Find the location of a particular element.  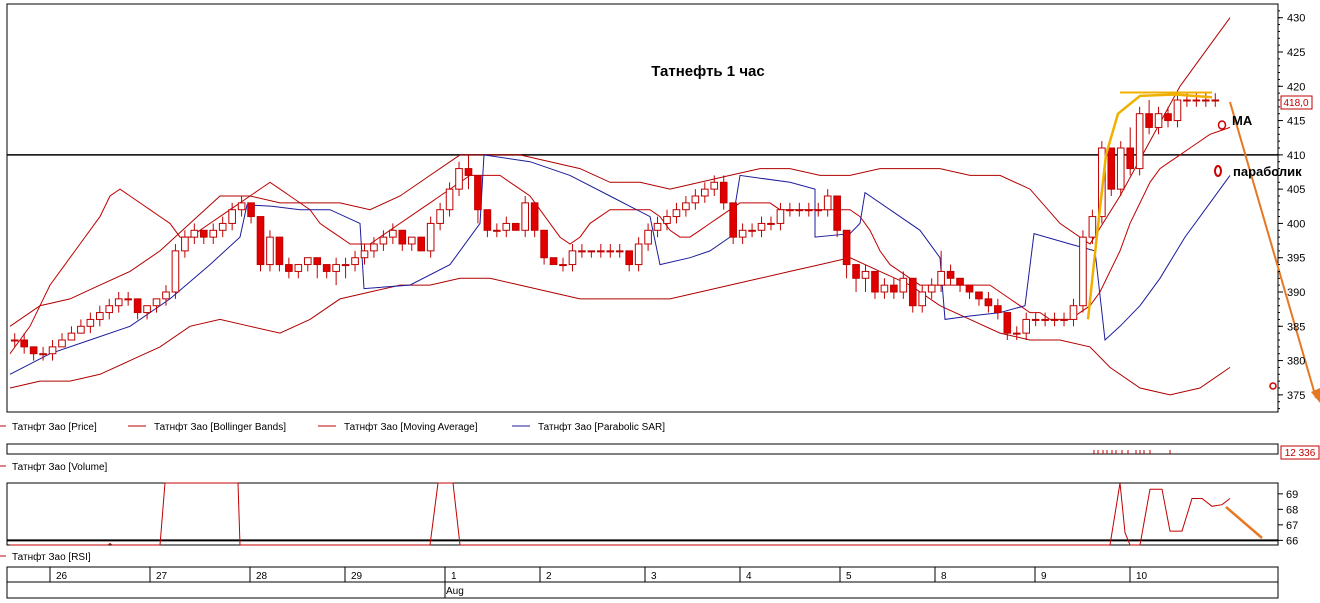

price-y-tick-label: 375 is located at coordinates (1296, 396).